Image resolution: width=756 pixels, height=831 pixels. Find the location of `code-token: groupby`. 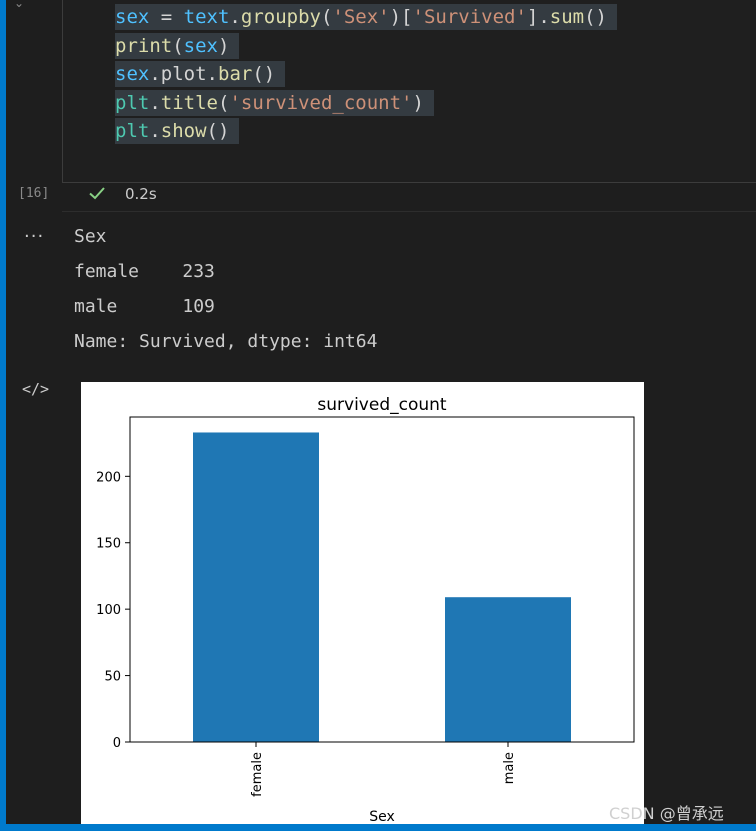

code-token: groupby is located at coordinates (280, 17).